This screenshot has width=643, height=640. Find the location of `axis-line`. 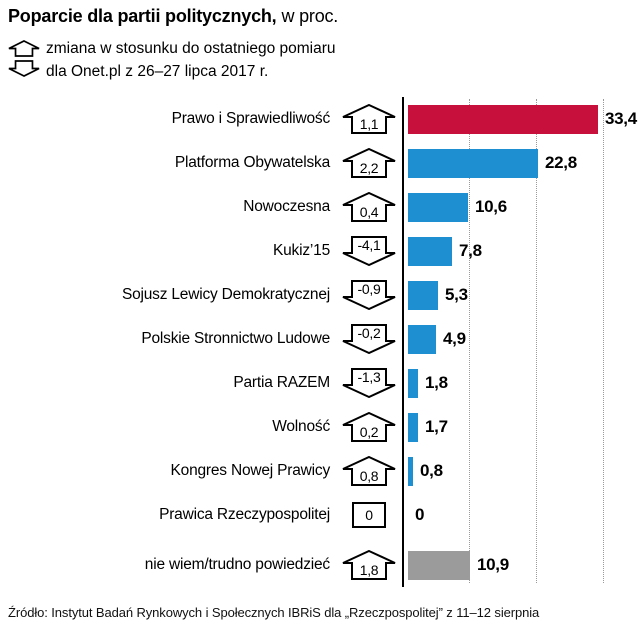

axis-line is located at coordinates (403, 342).